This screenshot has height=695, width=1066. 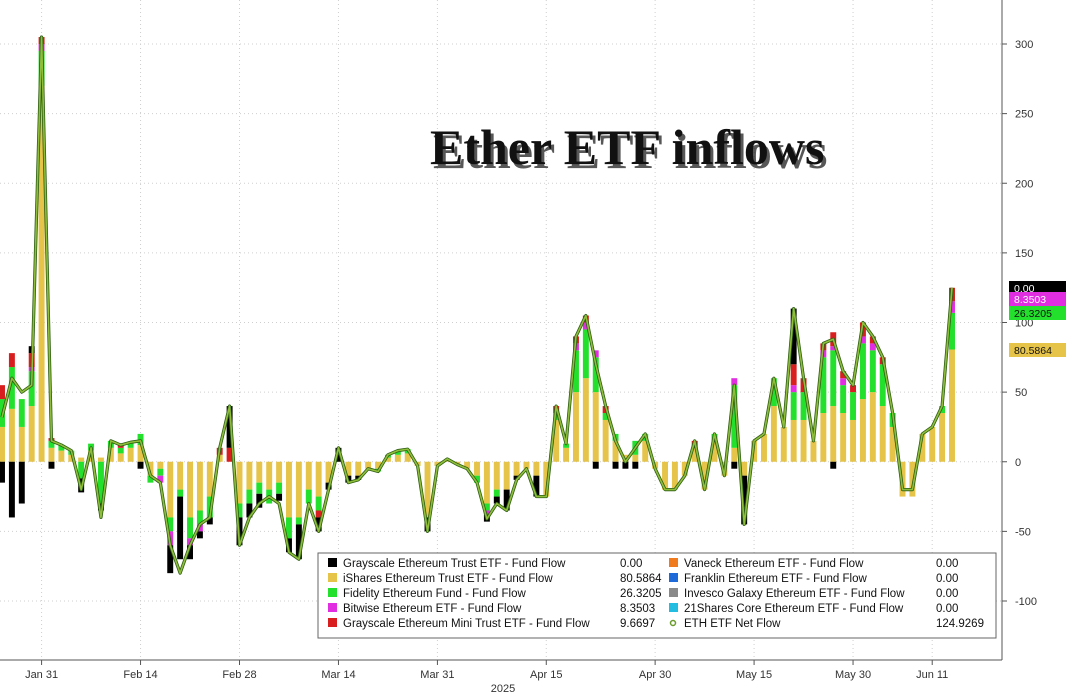 What do you see at coordinates (960, 624) in the screenshot?
I see `legend-value: 124.9269` at bounding box center [960, 624].